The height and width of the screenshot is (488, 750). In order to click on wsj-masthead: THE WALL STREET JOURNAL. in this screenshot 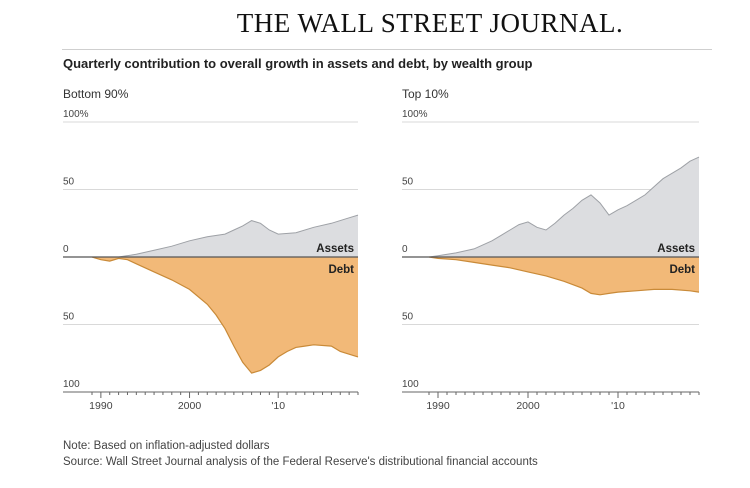, I will do `click(430, 23)`.